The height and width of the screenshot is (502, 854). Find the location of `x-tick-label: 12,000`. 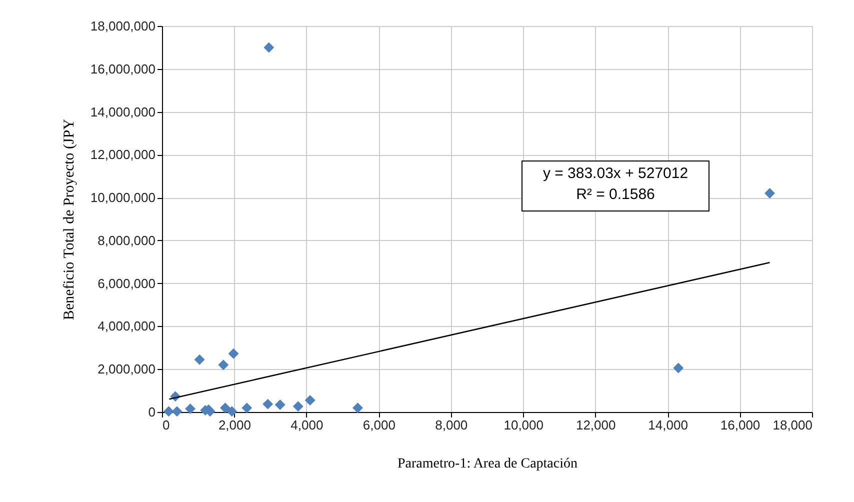

x-tick-label: 12,000 is located at coordinates (596, 425).